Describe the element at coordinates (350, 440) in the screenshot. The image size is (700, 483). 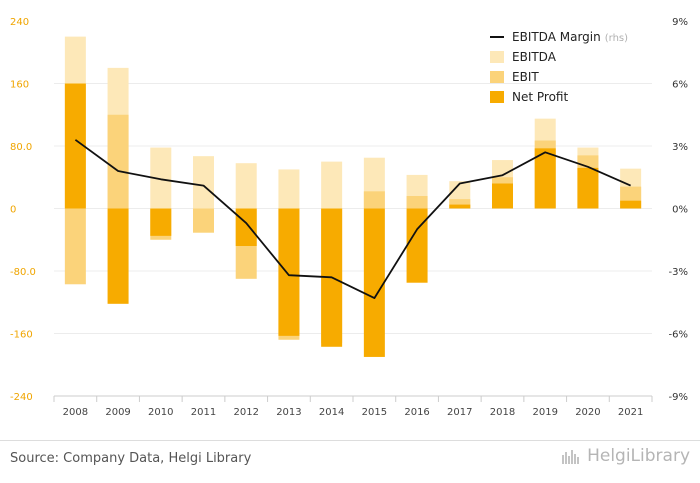
I see `footer-divider` at that location.